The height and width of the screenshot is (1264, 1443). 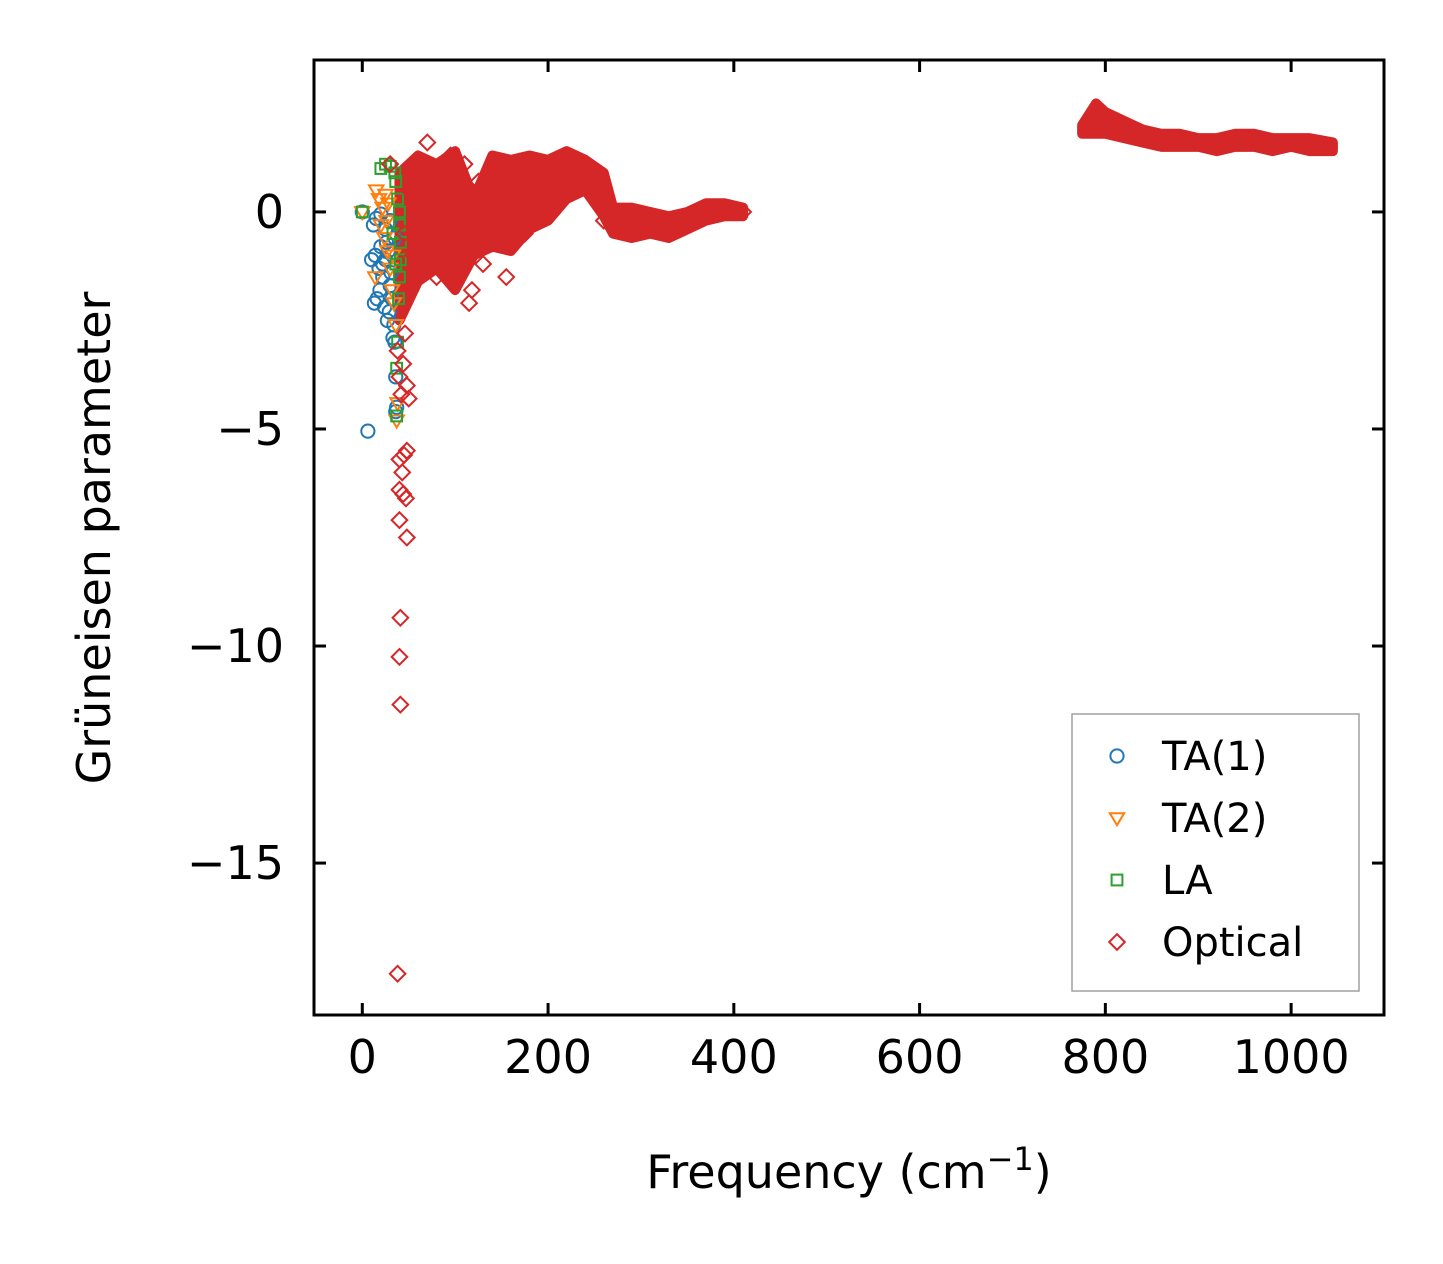 I want to click on legend-entry-optical: Optical, so click(x=1205, y=943).